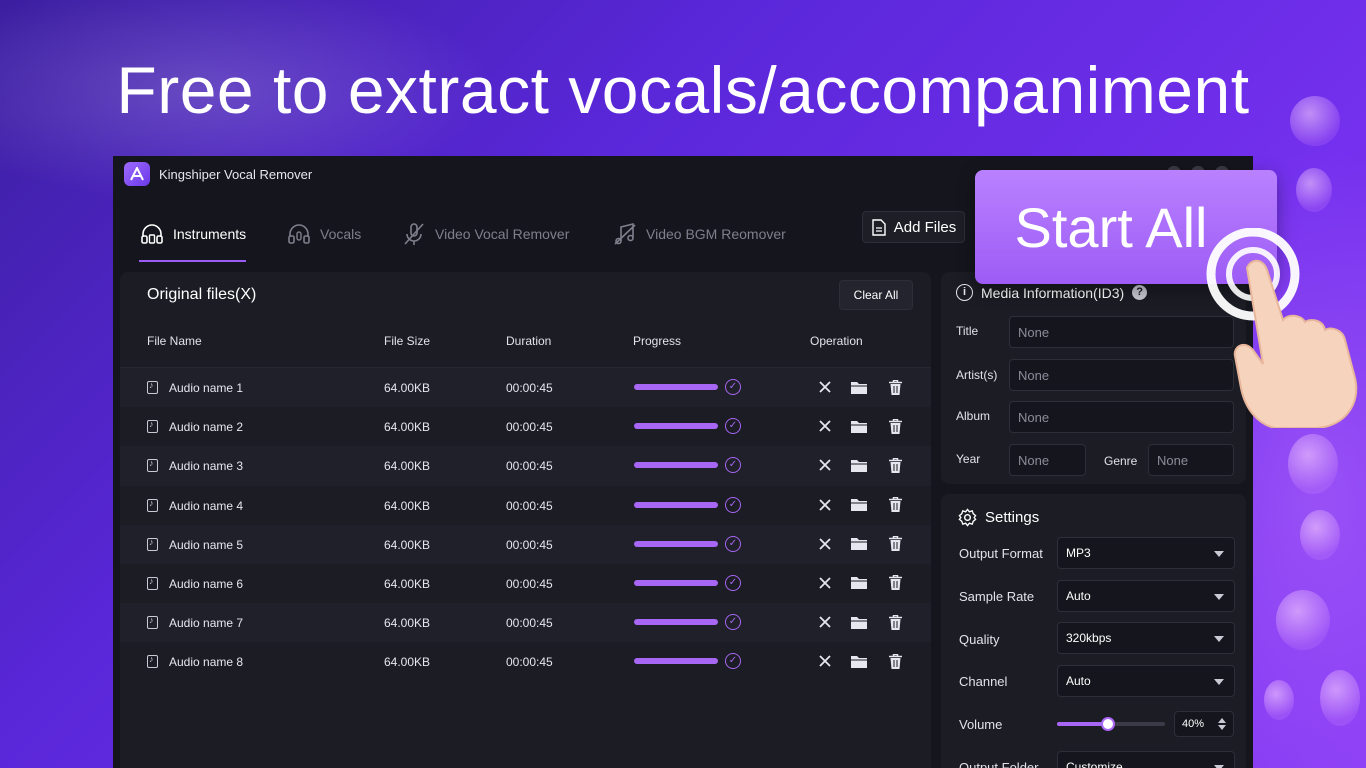 The height and width of the screenshot is (768, 1366). Describe the element at coordinates (981, 724) in the screenshot. I see `volume-label: Volume` at that location.